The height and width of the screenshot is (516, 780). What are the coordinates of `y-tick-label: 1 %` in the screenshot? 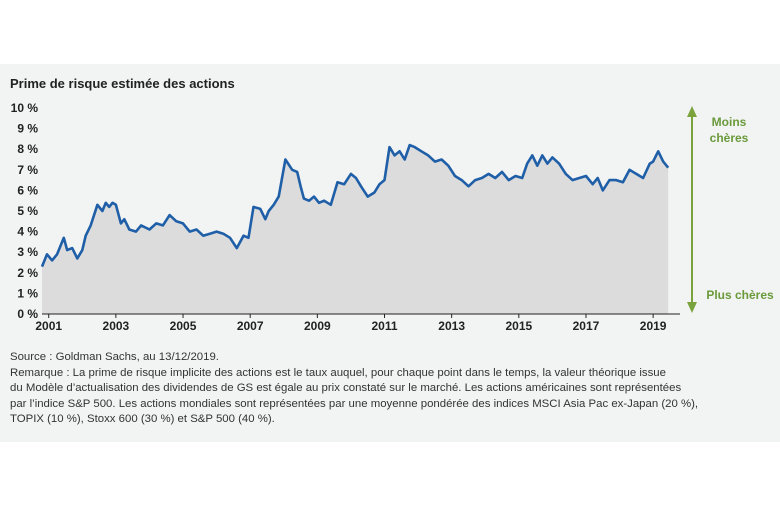 It's located at (27, 293).